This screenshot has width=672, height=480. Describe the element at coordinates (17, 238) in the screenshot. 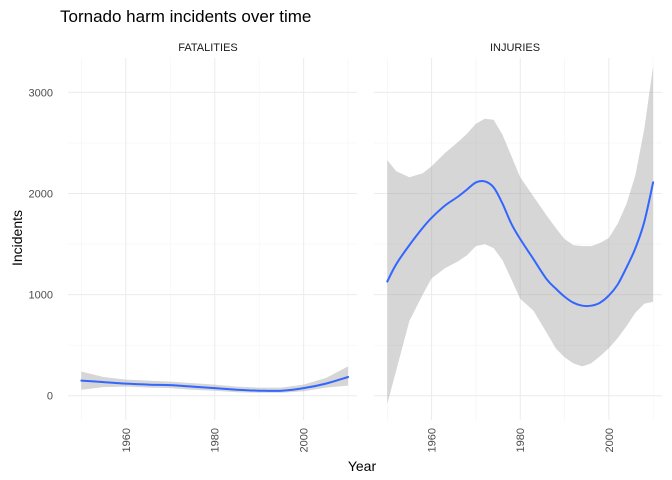

I see `y-axis-title: Incidents` at that location.